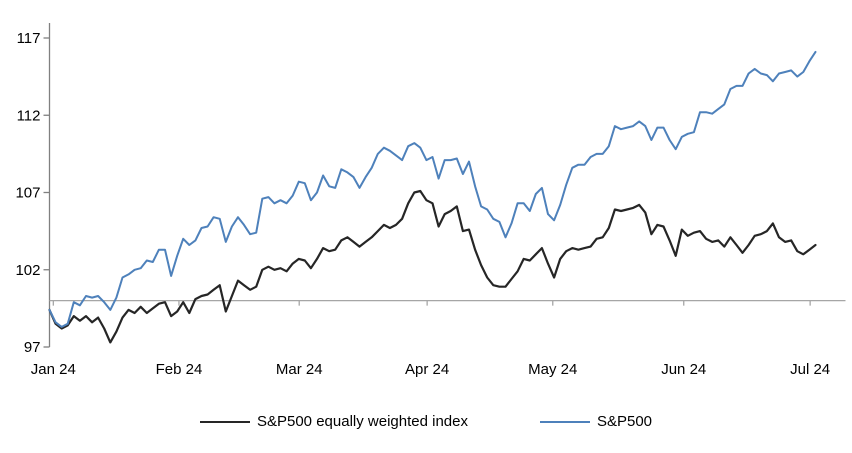 This screenshot has height=453, width=852. Describe the element at coordinates (53, 369) in the screenshot. I see `x-axis-tick-label: Jan 24` at that location.